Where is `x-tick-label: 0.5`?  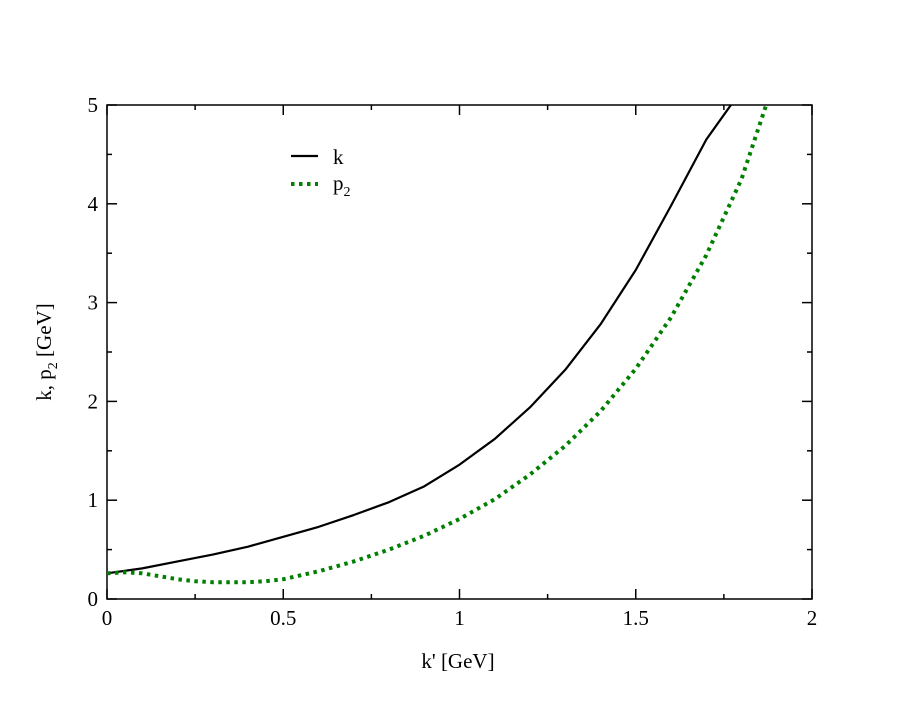
x-tick-label: 0.5 is located at coordinates (283, 618).